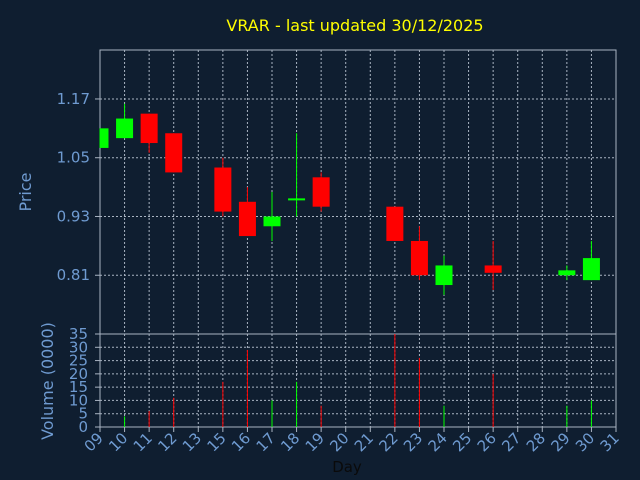 This screenshot has height=480, width=640. I want to click on price-y-ticks: 1.17 1.05 0.93 0.81, so click(78, 187).